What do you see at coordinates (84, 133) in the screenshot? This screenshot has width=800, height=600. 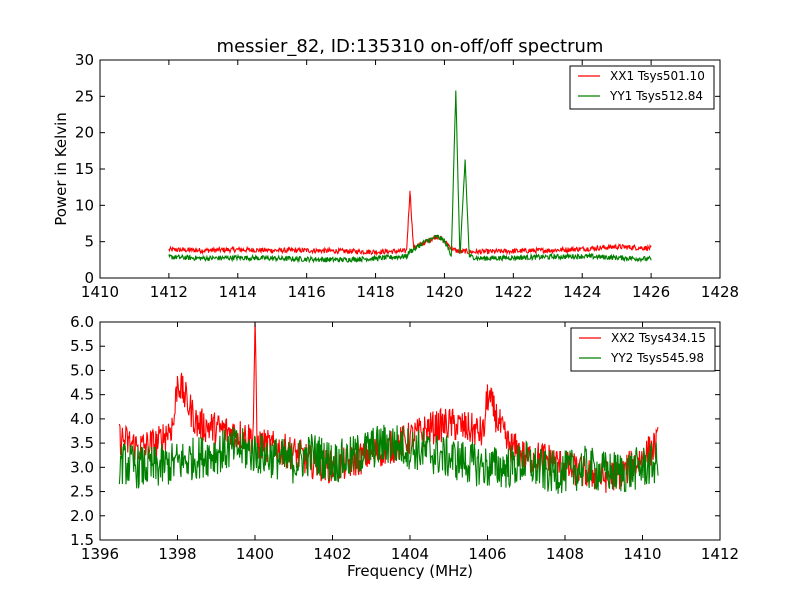 I see `upper-ytick-label: 20` at bounding box center [84, 133].